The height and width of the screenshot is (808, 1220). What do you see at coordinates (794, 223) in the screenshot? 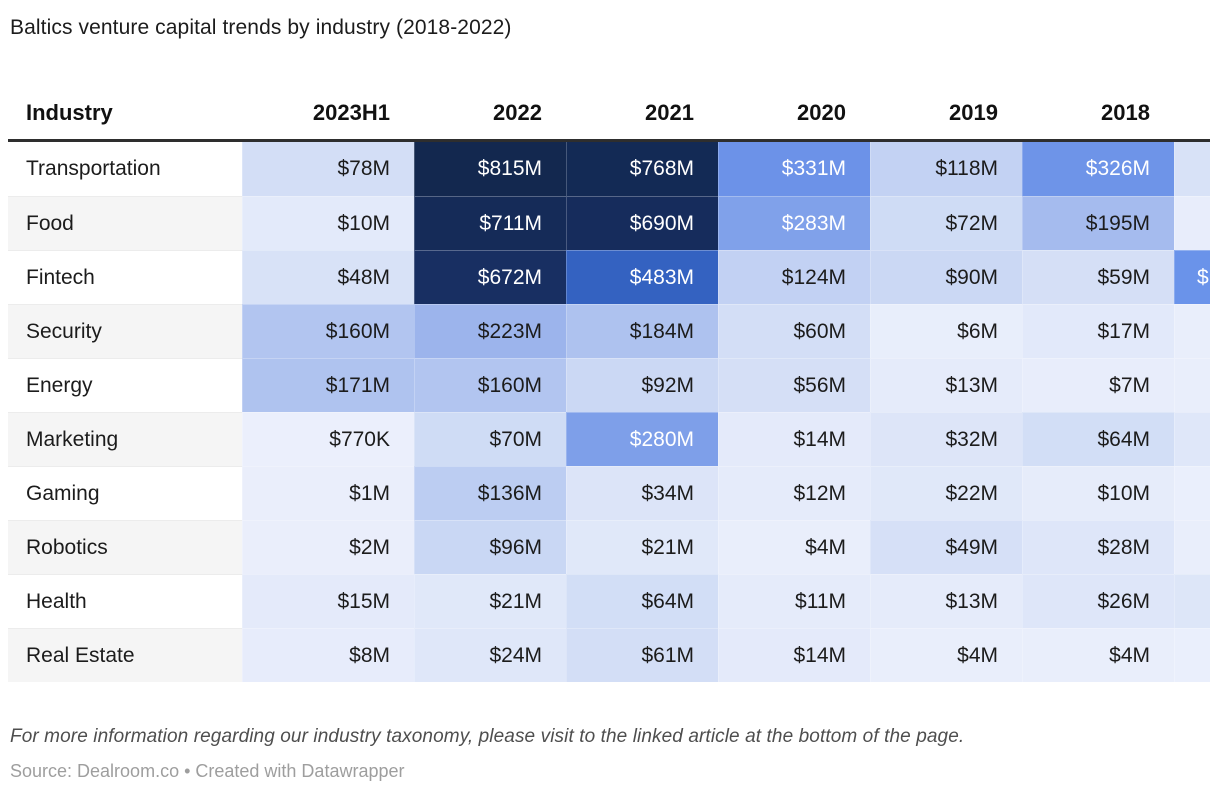
I see `value-cell: $283M` at bounding box center [794, 223].